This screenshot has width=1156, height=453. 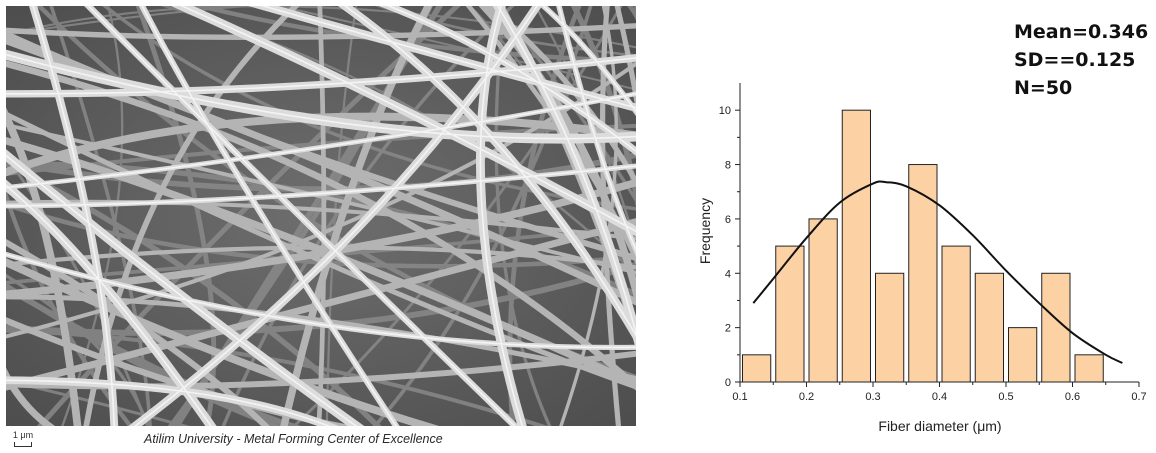 I want to click on stat-sd: SD==0.125, so click(x=1081, y=60).